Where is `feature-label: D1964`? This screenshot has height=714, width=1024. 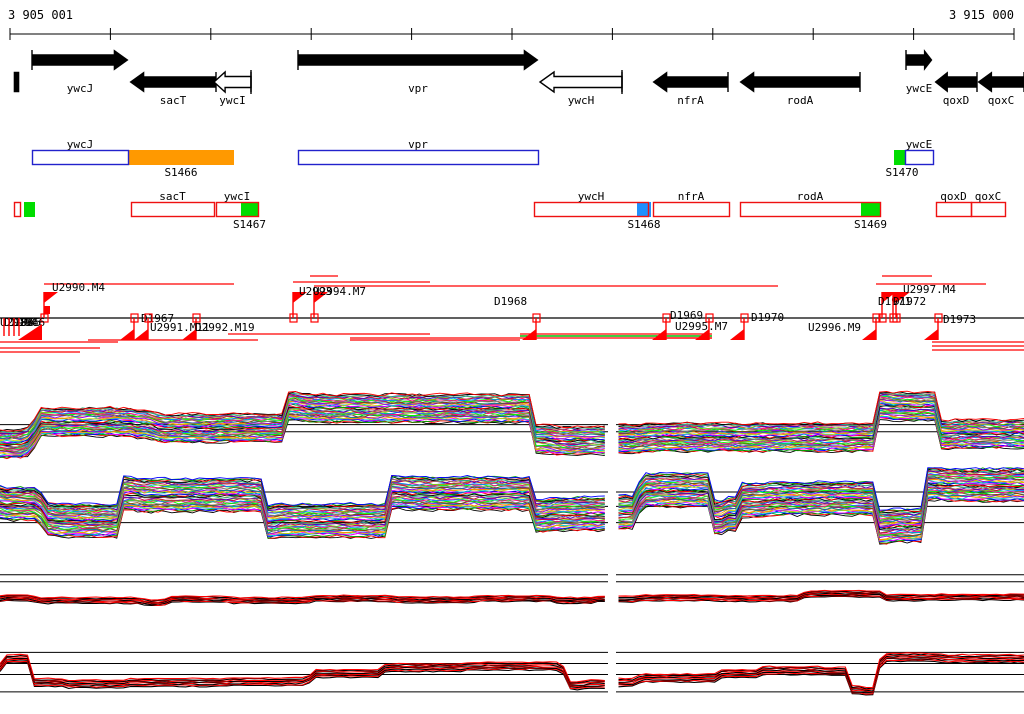 feature-label: D1964 is located at coordinates (20, 322).